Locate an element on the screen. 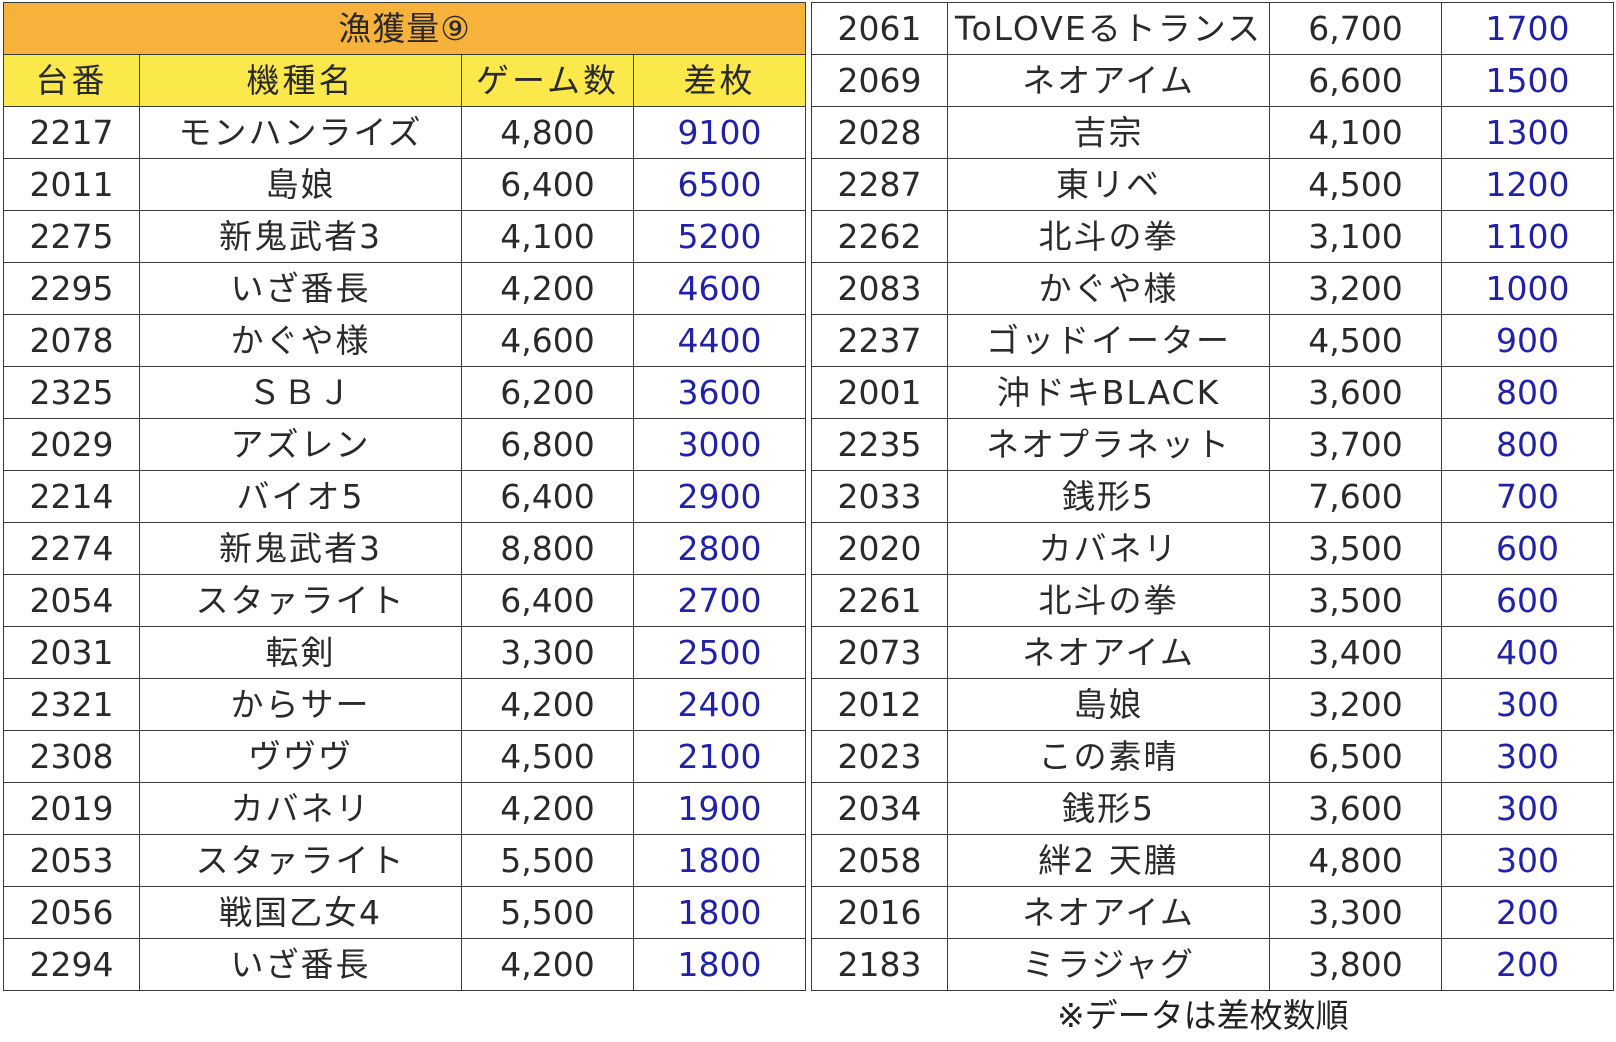 This screenshot has width=1616, height=1042. table-row: 2274 新鬼武者3 8,800 2800 is located at coordinates (404, 548).